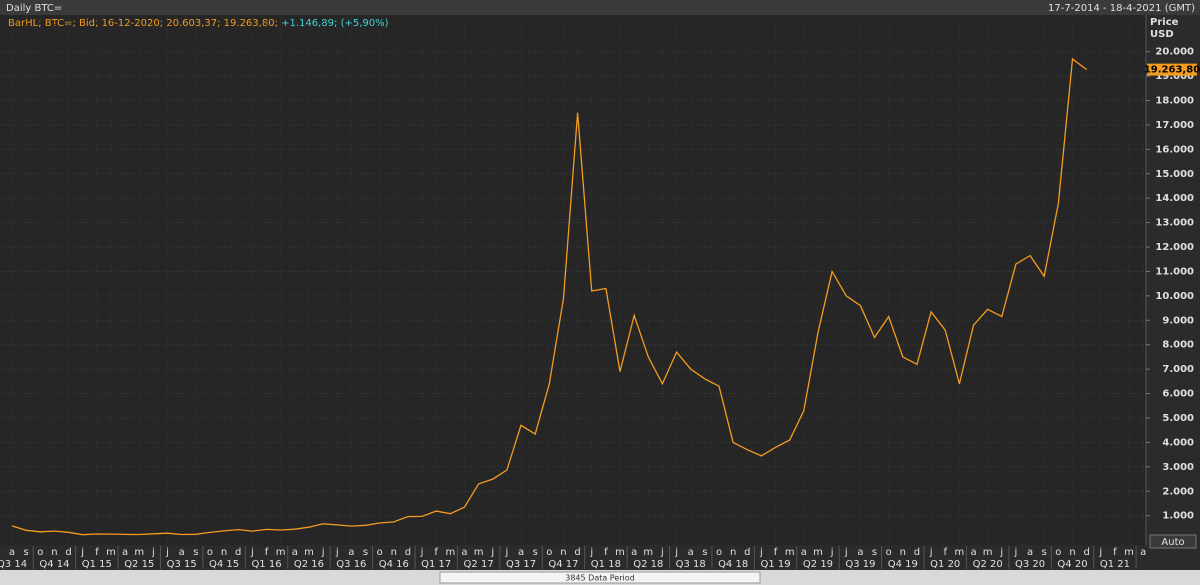  I want to click on y-tick-label: 15.000, so click(1174, 174).